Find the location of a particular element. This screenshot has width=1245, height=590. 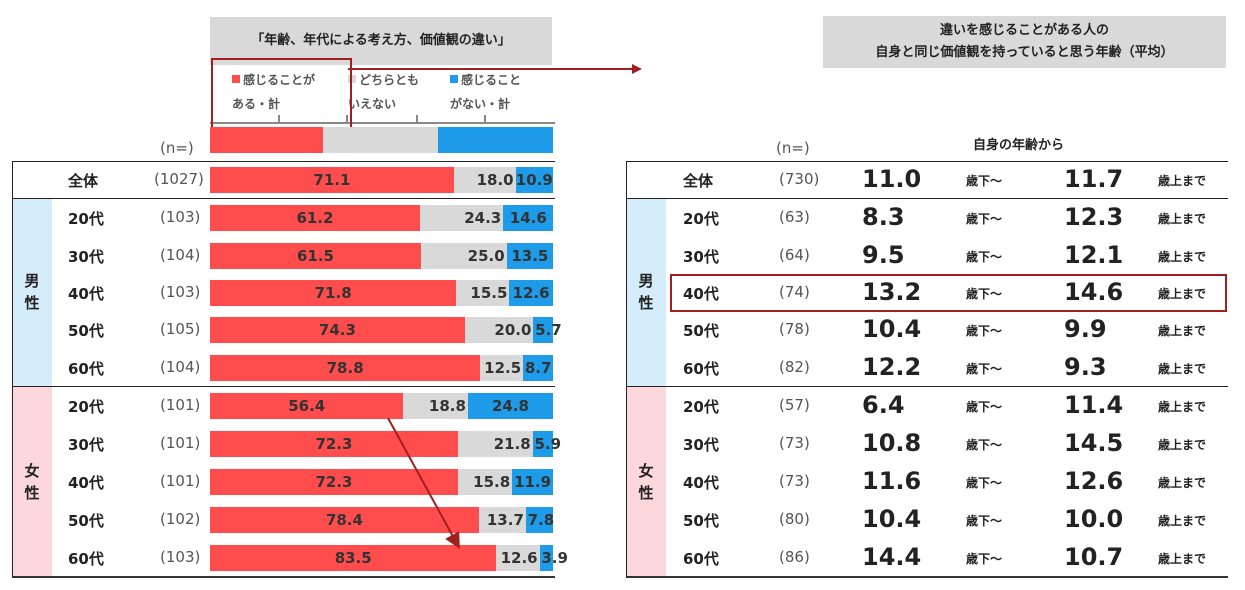

table-row-n: (73) is located at coordinates (794, 481).